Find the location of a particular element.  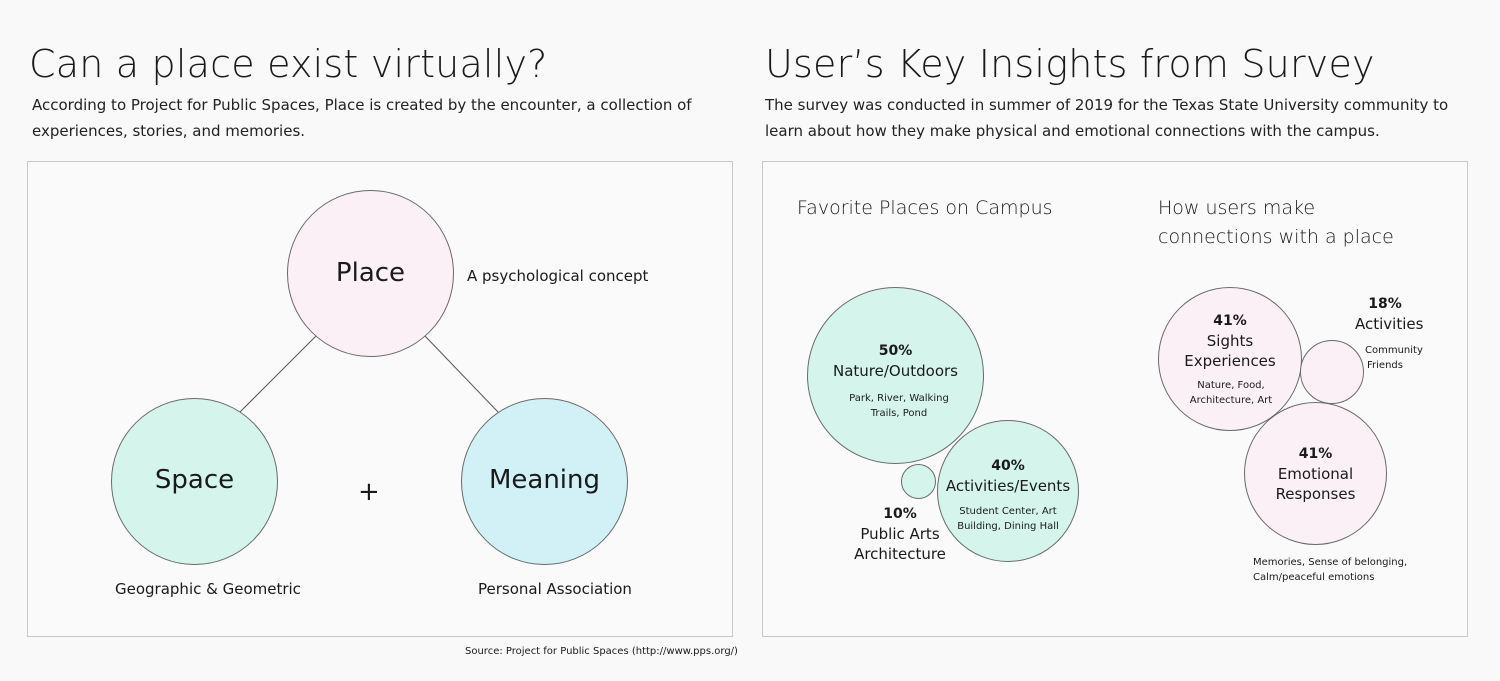

space-note: Geographic & Geometric is located at coordinates (208, 589).